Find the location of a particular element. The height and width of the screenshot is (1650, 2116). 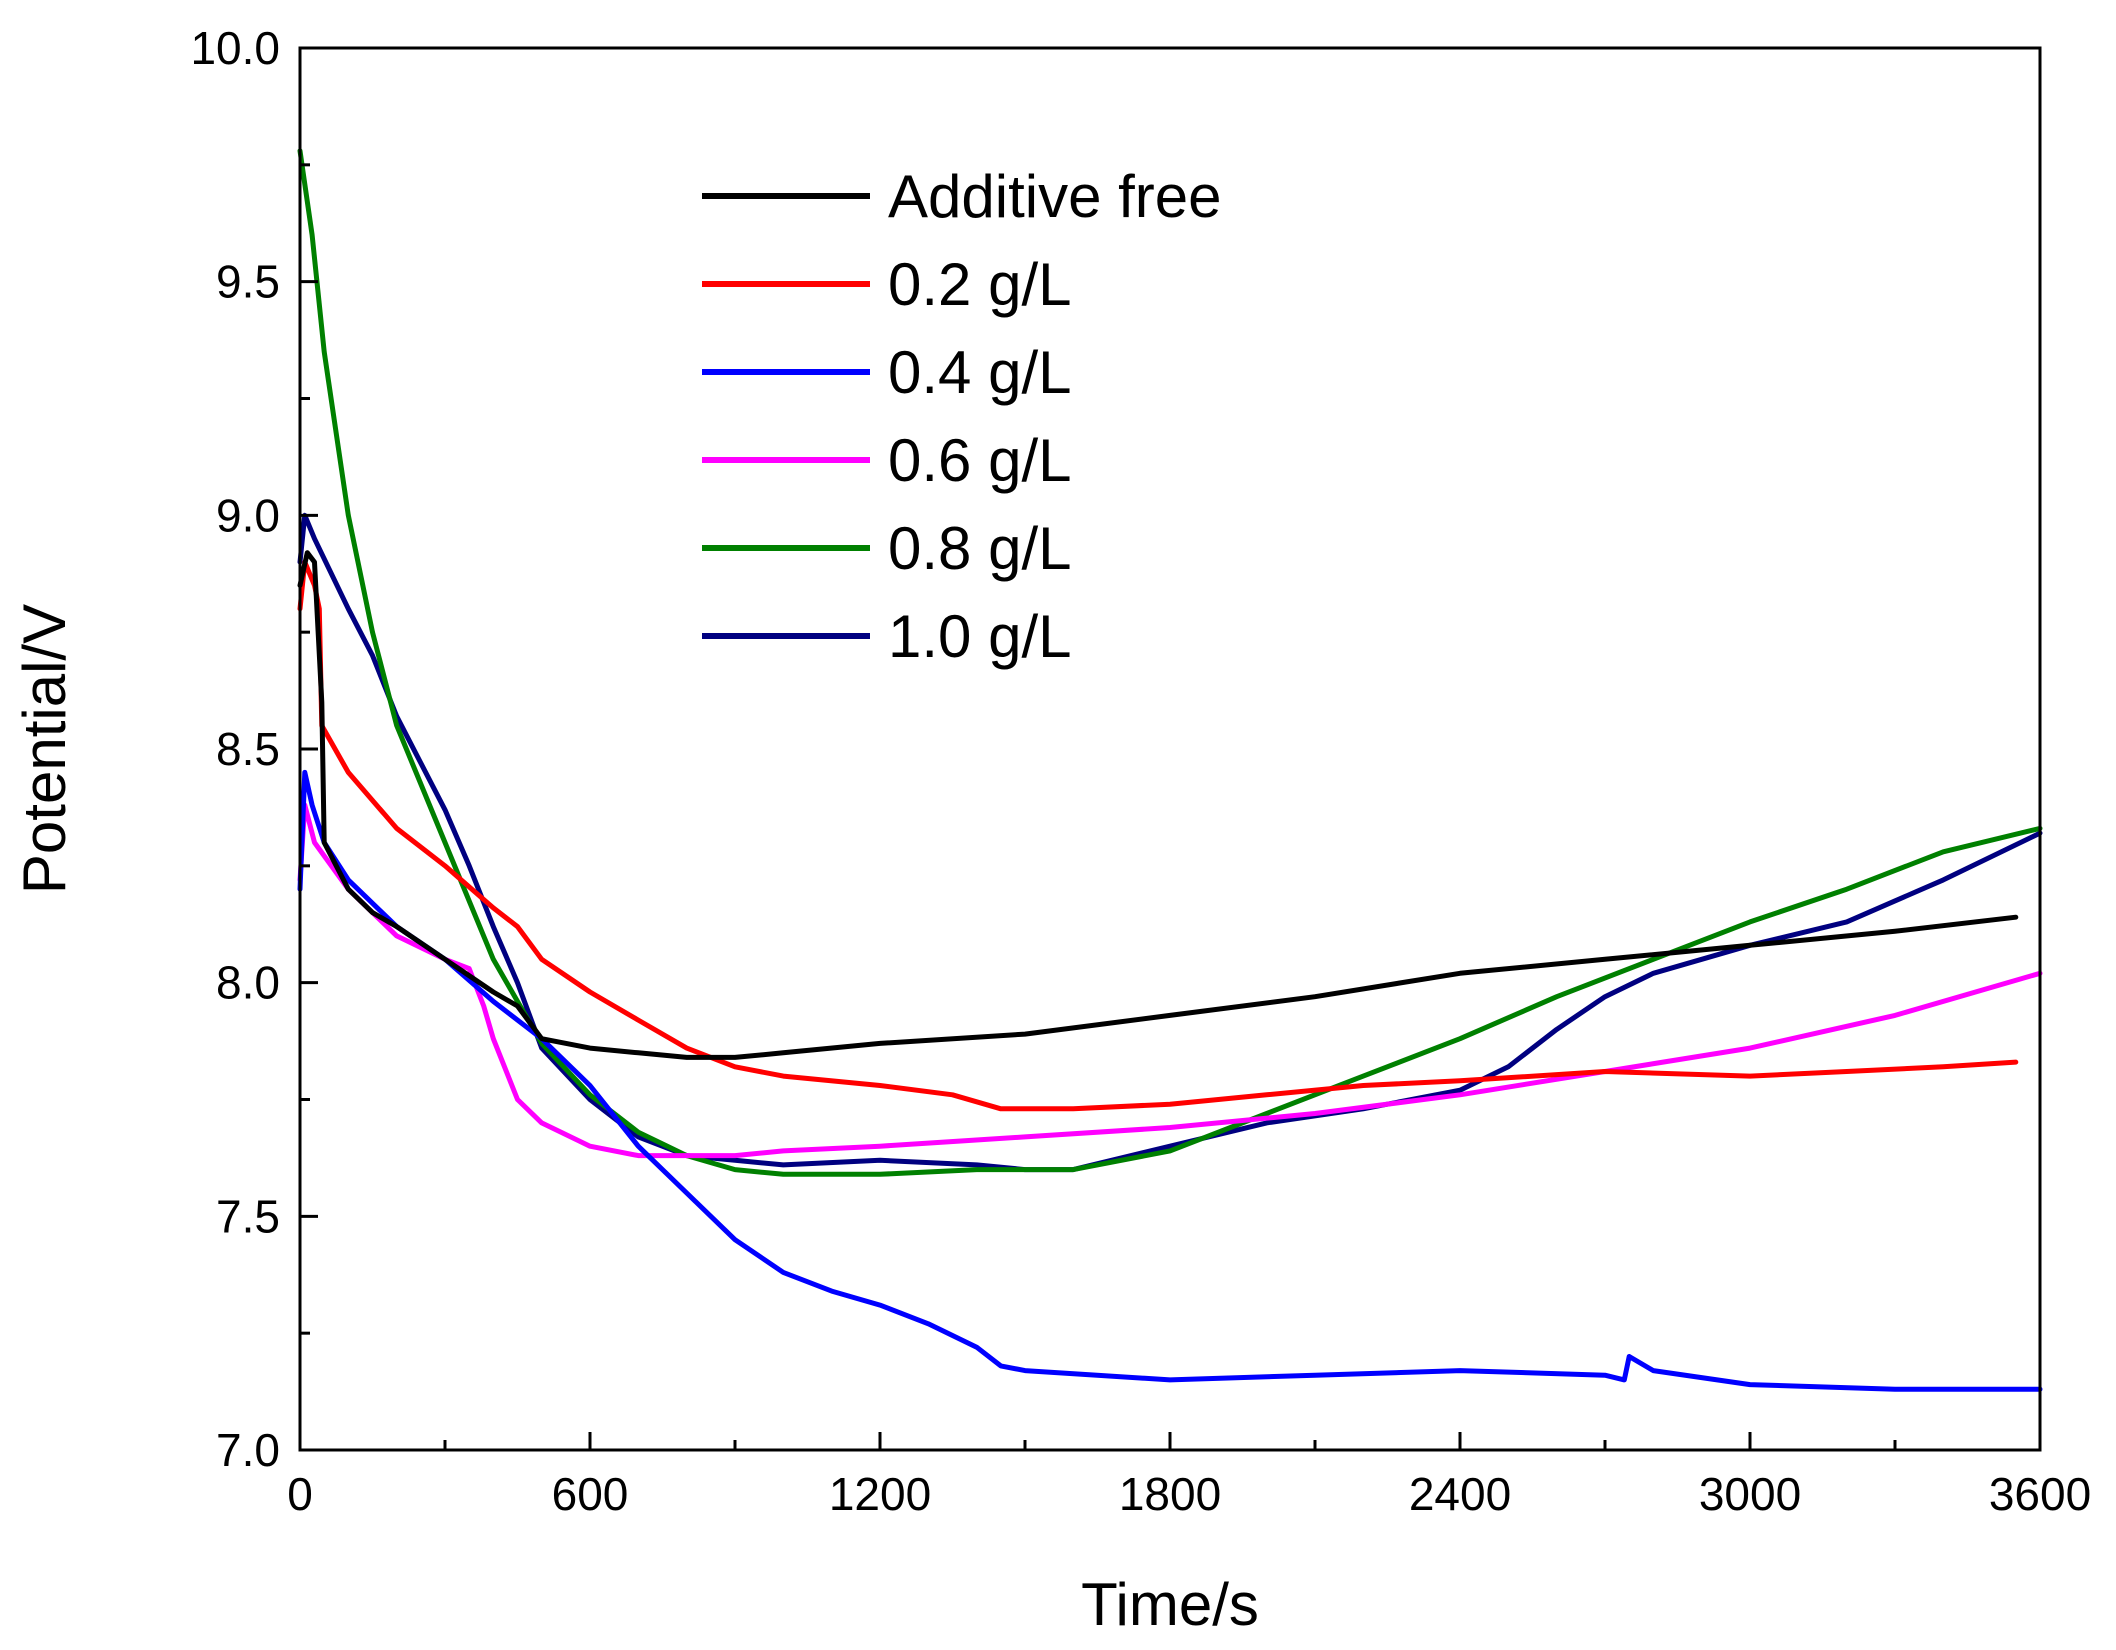

y-axis: 7.0 7.5 8.0 8.5 9.0 9.5 10.0 is located at coordinates (254, 749).